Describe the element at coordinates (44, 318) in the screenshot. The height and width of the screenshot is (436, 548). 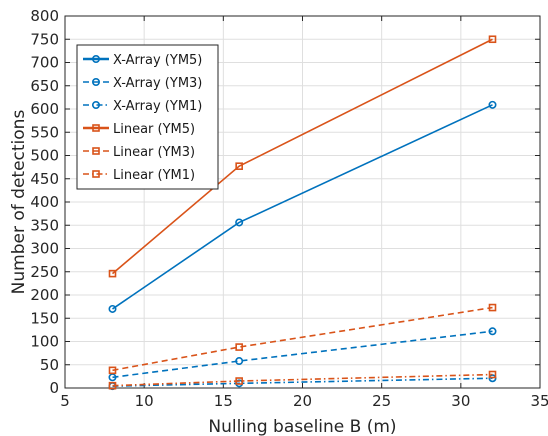
I see `y-tick-label: 150` at that location.